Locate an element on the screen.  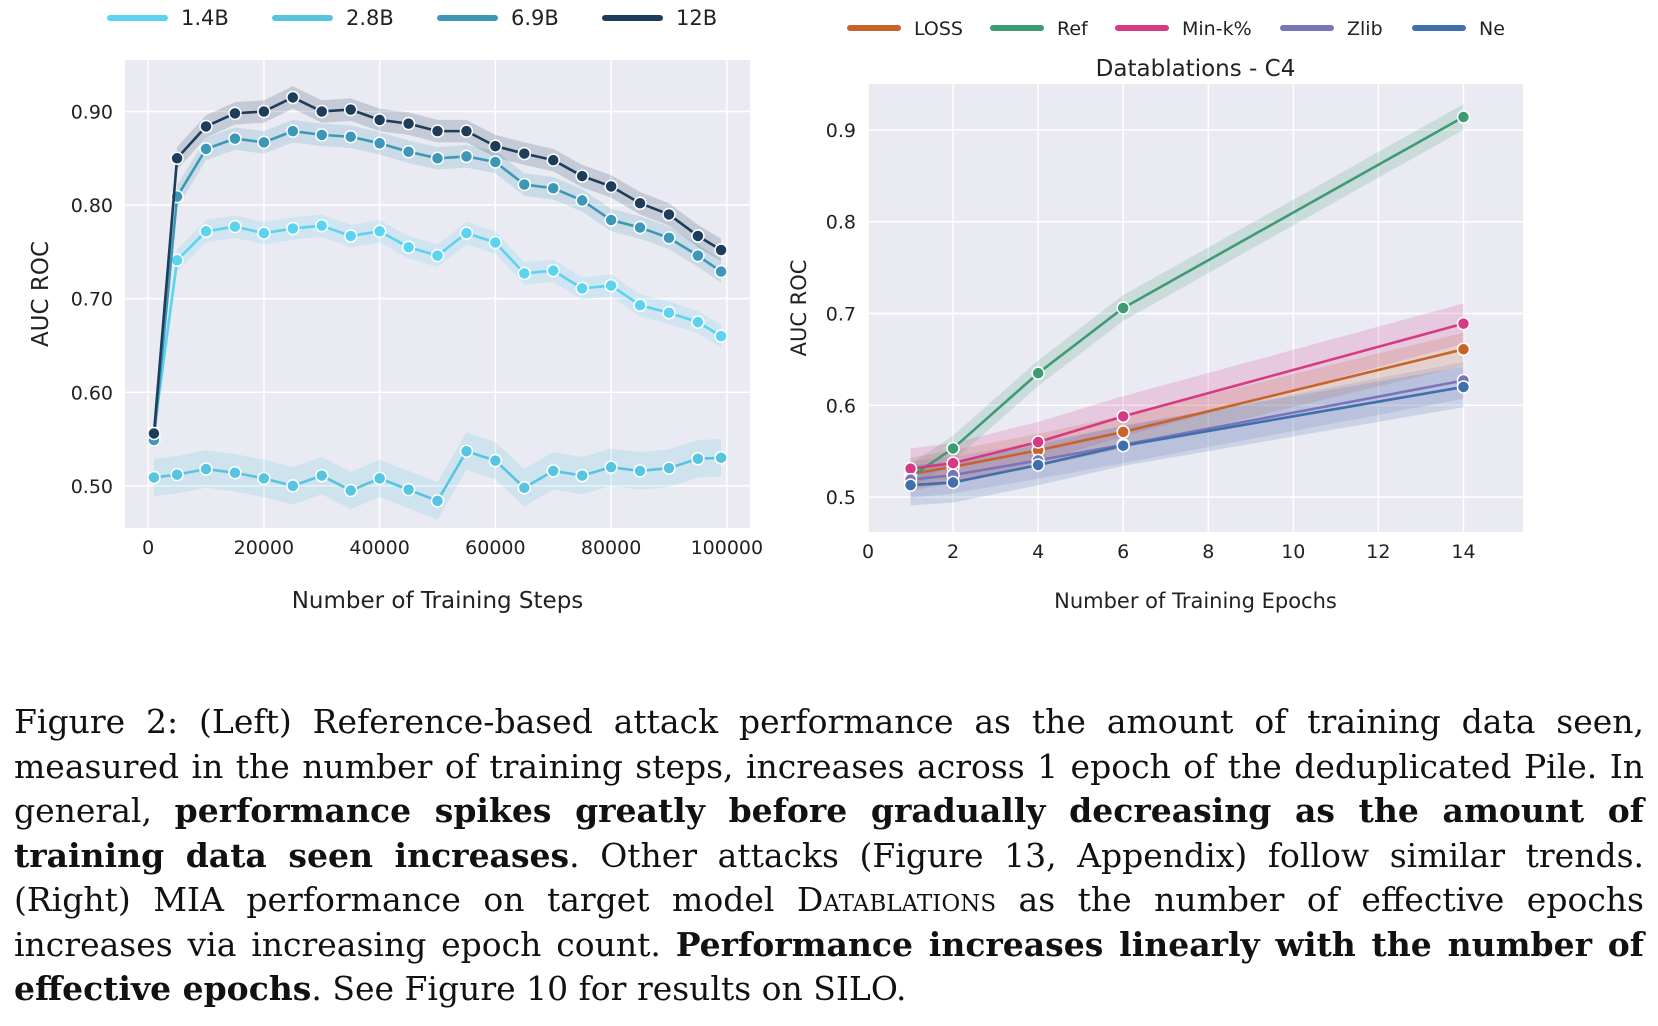
right-x-tick-label: 14 is located at coordinates (1463, 552).